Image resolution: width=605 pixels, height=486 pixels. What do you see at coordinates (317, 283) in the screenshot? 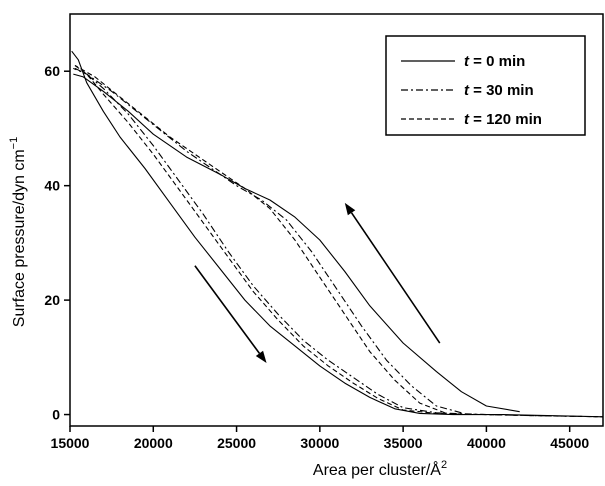
I see `arrows` at bounding box center [317, 283].